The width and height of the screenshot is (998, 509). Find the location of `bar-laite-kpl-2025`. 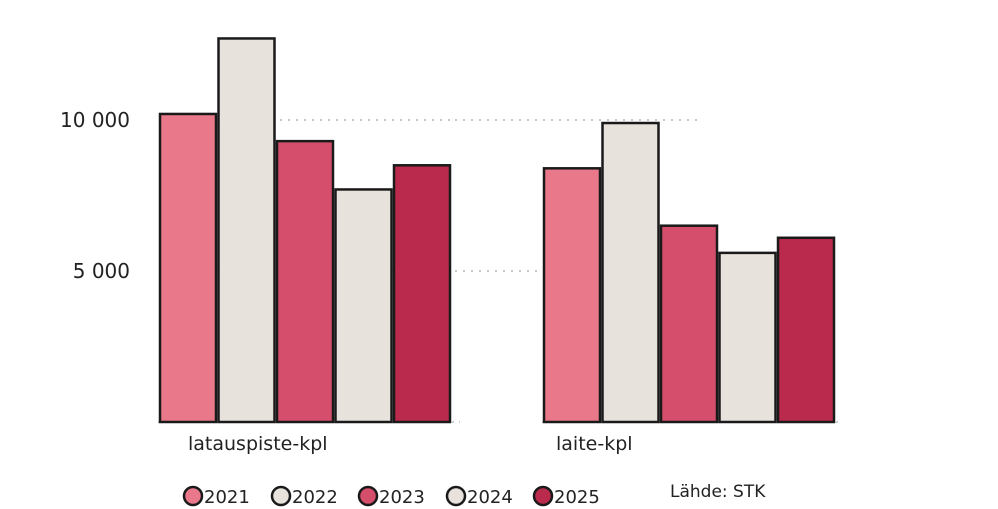

bar-laite-kpl-2025 is located at coordinates (806, 330).